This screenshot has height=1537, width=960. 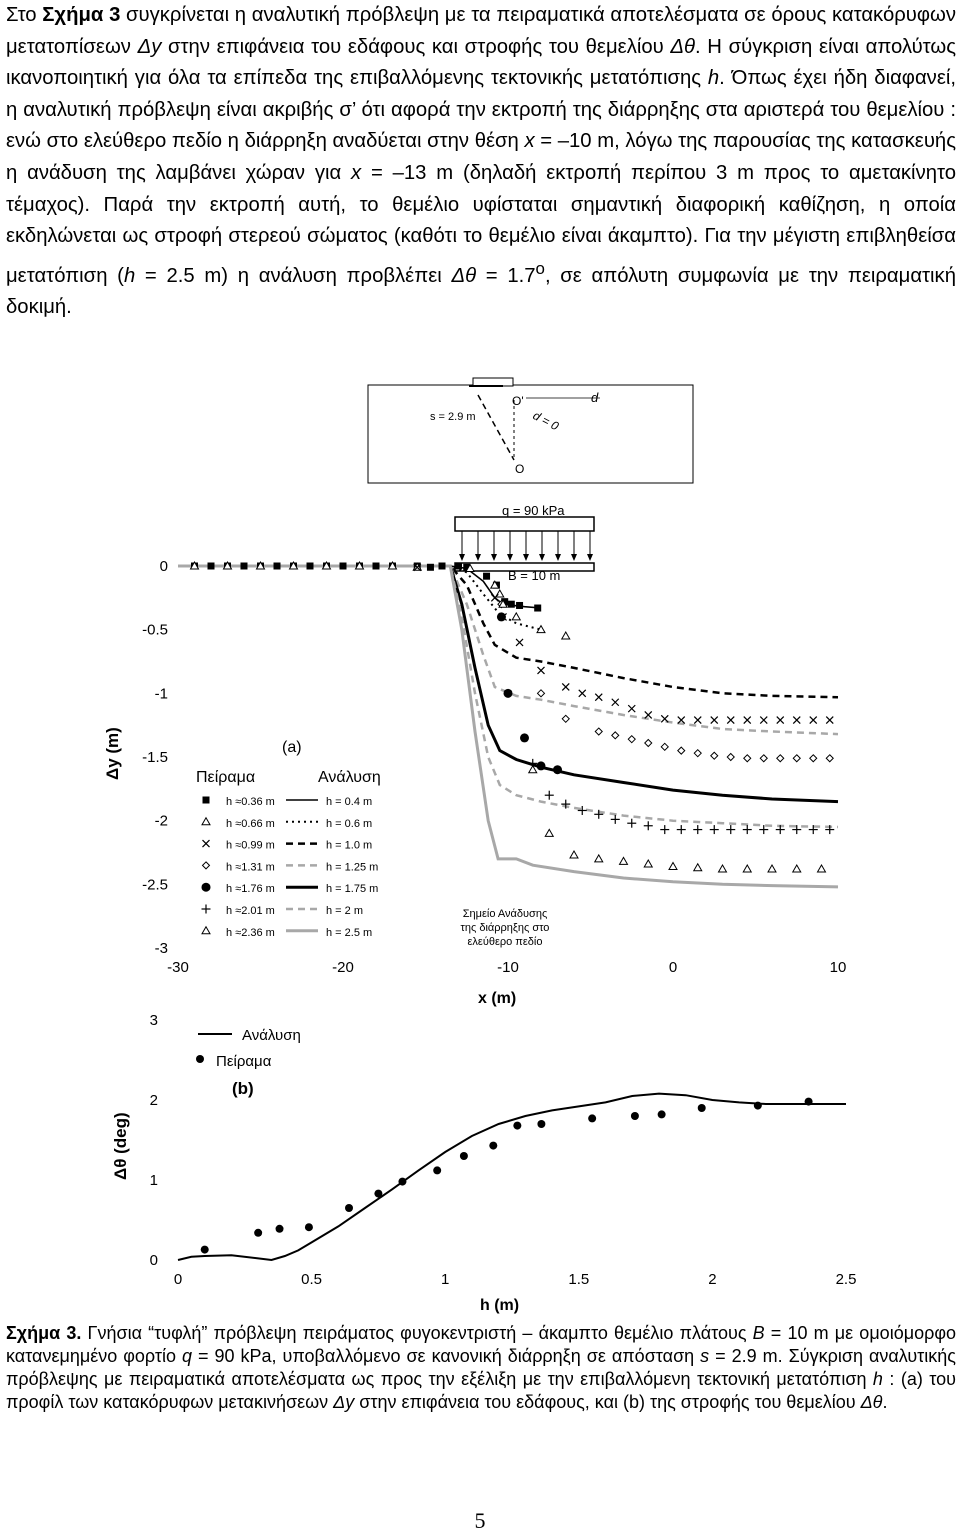 What do you see at coordinates (352, 889) in the screenshot?
I see `legend-analysis-entry: h = 1.75 m` at bounding box center [352, 889].